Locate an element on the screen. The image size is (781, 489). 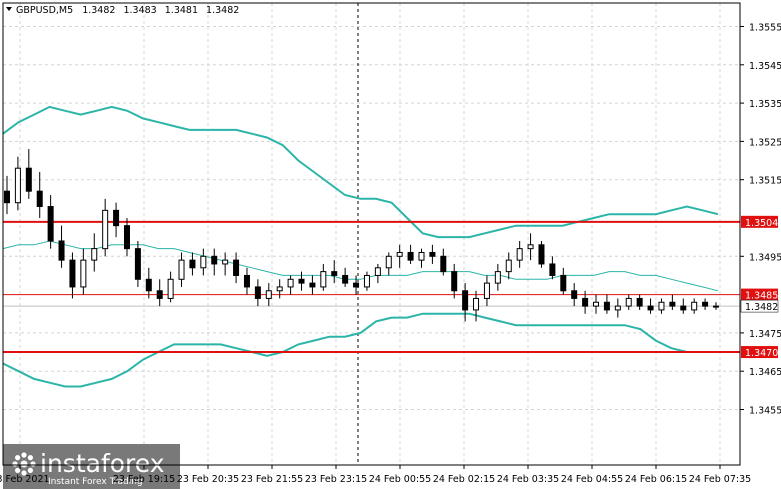
svg-text:GBPUSD,M5 1.3482 1: GBPUSD,M5 1.3482 1.3483 1.3481 1.3482 is located at coordinates (127, 10).